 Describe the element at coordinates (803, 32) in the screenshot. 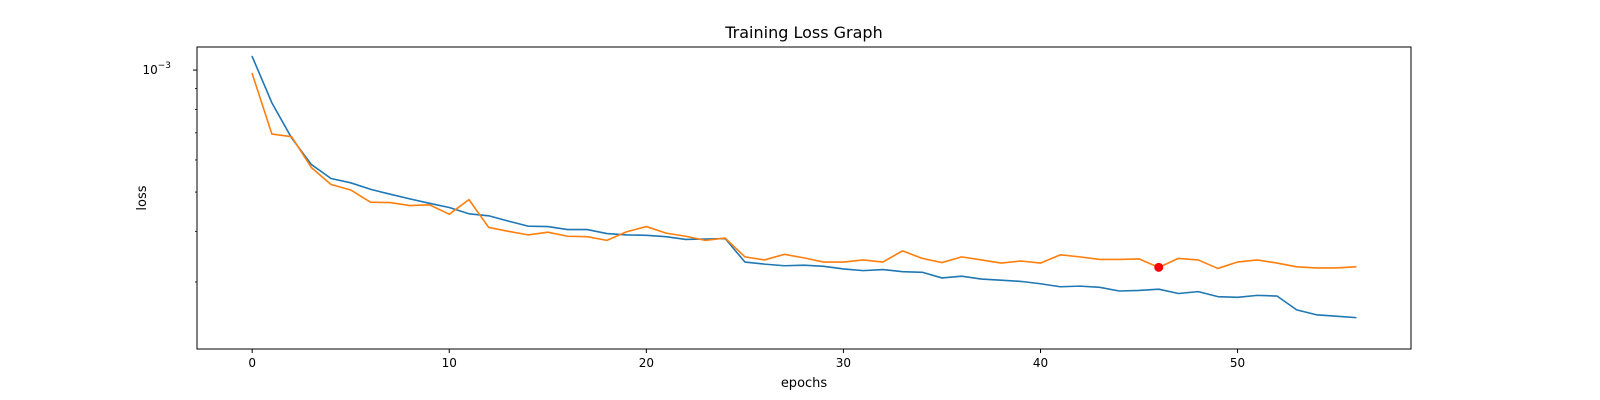

I see `chart-title: Training Loss Graph` at that location.